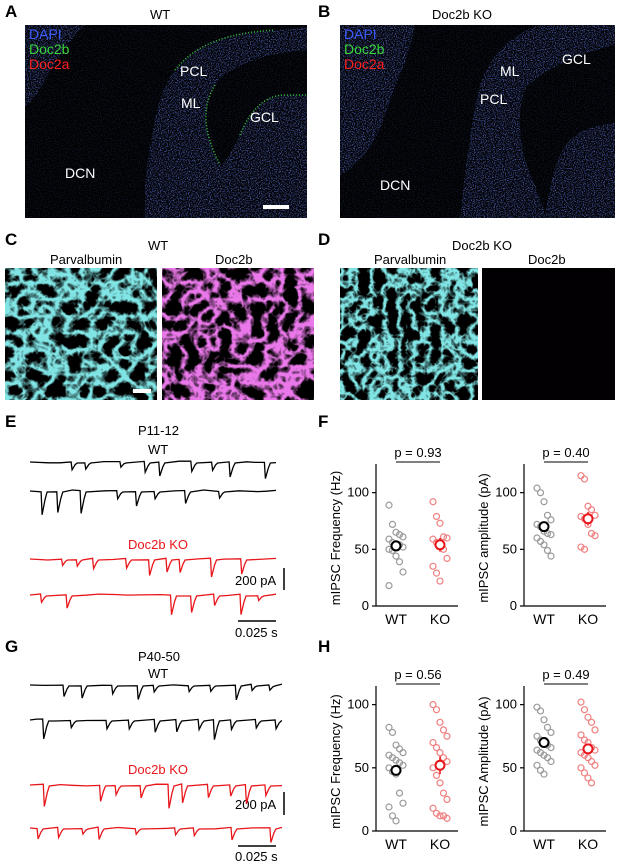 The image size is (617, 867). Describe the element at coordinates (513, 605) in the screenshot. I see `y-tick-label: 0` at that location.